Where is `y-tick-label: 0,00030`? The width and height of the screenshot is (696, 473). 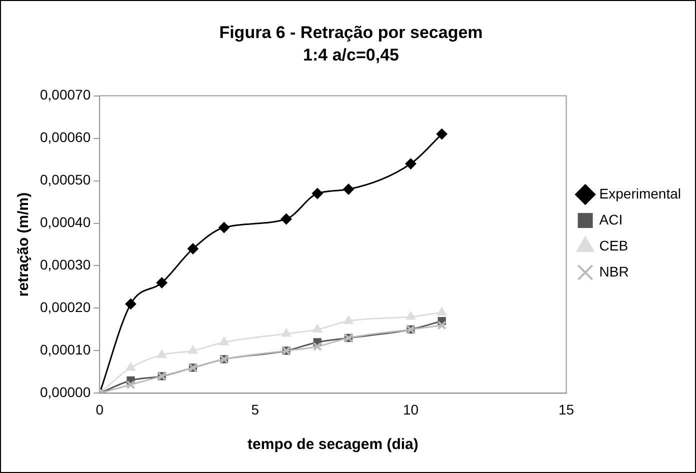 y-tick-label: 0,00030 is located at coordinates (65, 264).